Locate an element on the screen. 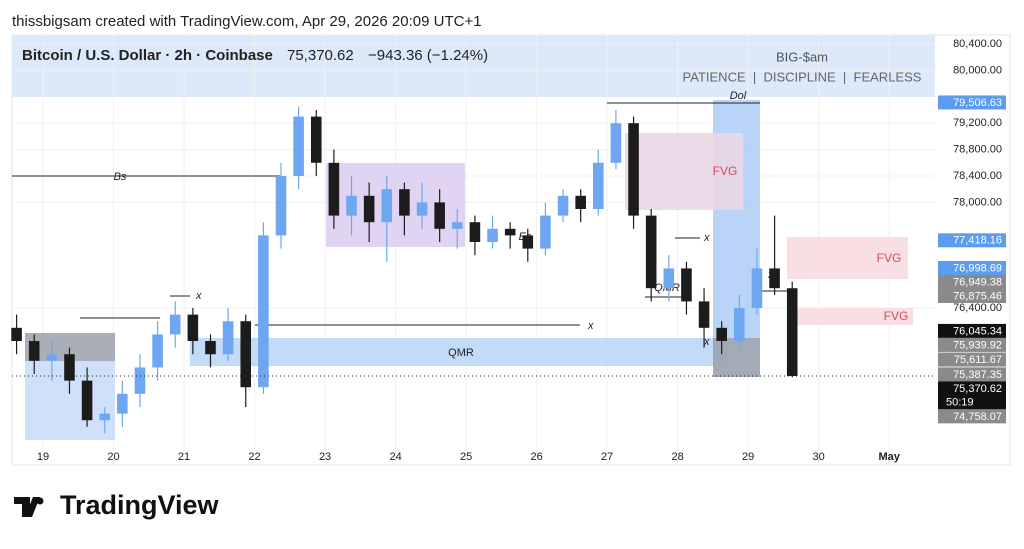 This screenshot has width=1024, height=549. x-tick-label: 20 is located at coordinates (113, 457).